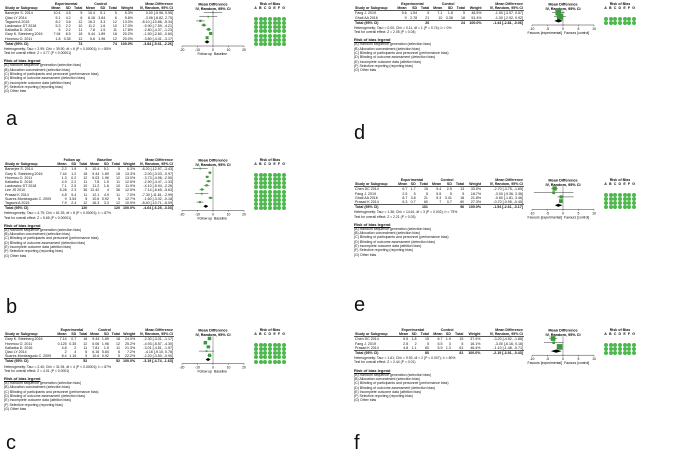 The width and height of the screenshot is (676, 465). What do you see at coordinates (96, 173) in the screenshot?
I see `cell: 9.44` at bounding box center [96, 173].